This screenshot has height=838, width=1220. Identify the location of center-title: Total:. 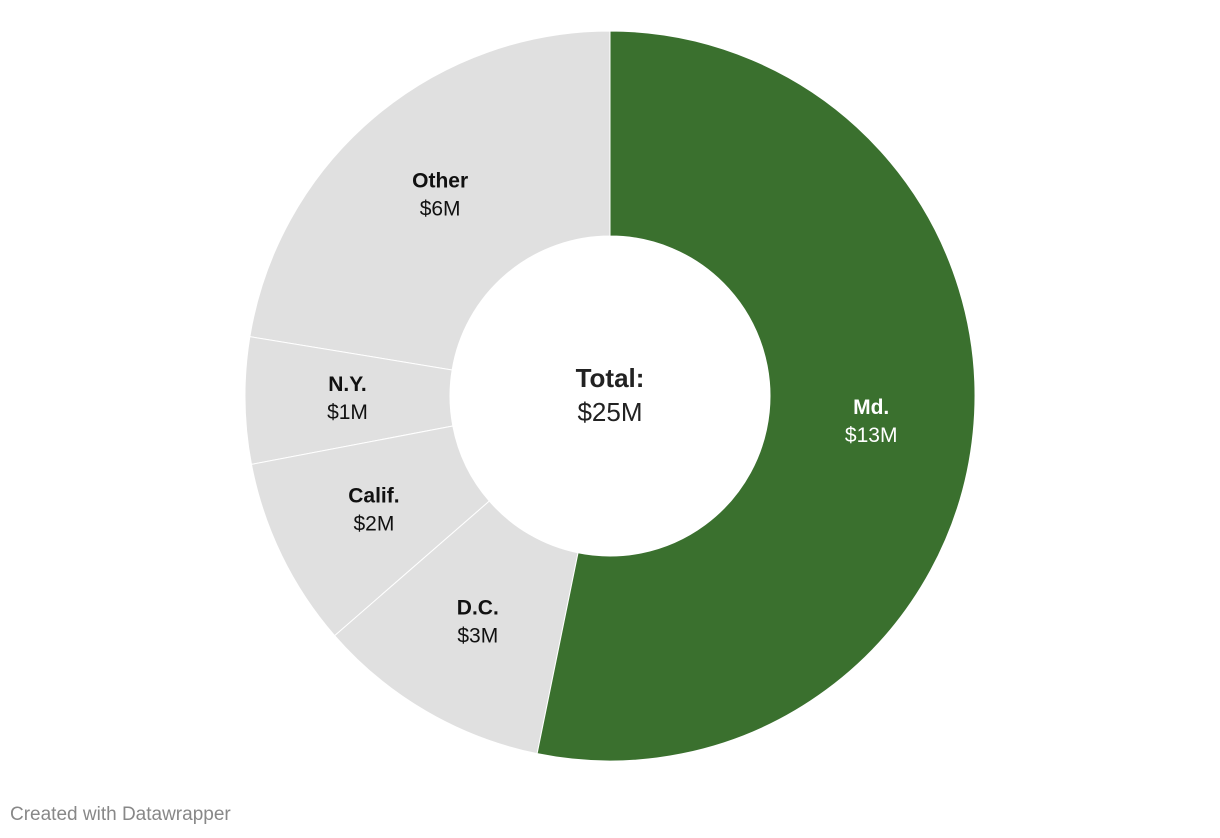
(610, 378).